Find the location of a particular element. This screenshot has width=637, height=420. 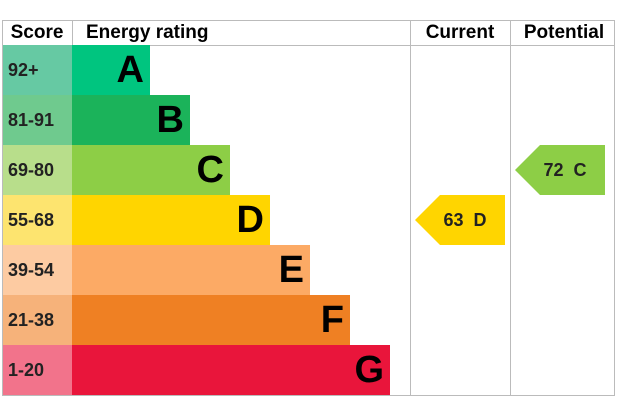

potential-arrow is located at coordinates (560, 170).